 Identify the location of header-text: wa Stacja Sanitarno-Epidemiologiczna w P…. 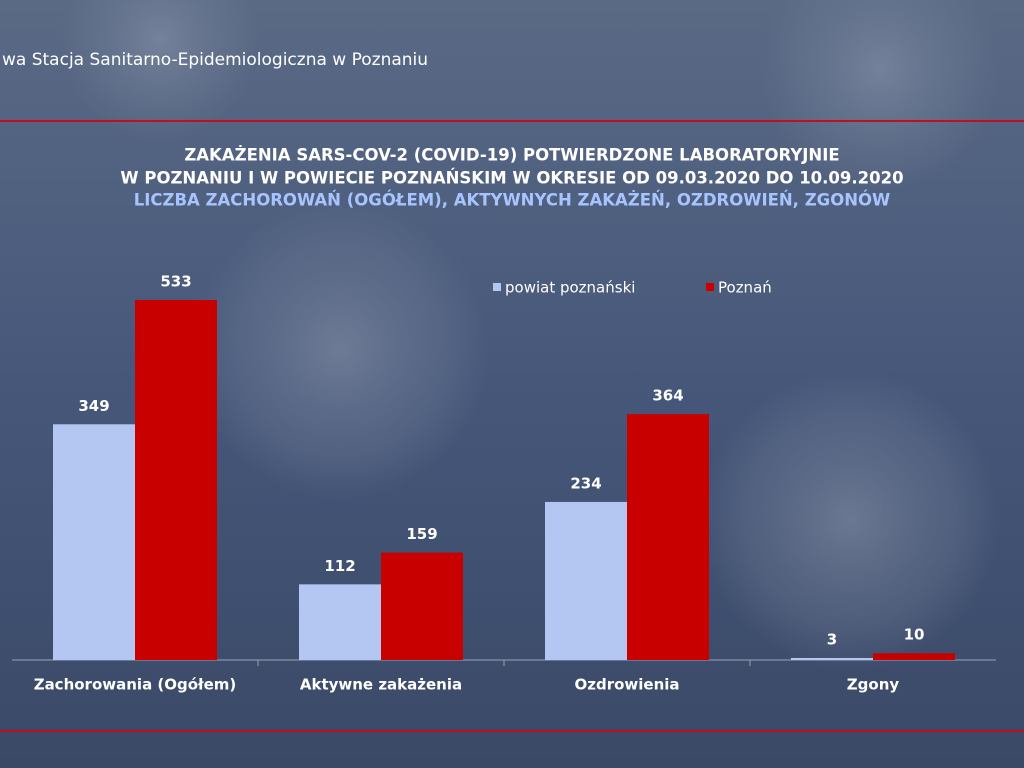
(215, 60).